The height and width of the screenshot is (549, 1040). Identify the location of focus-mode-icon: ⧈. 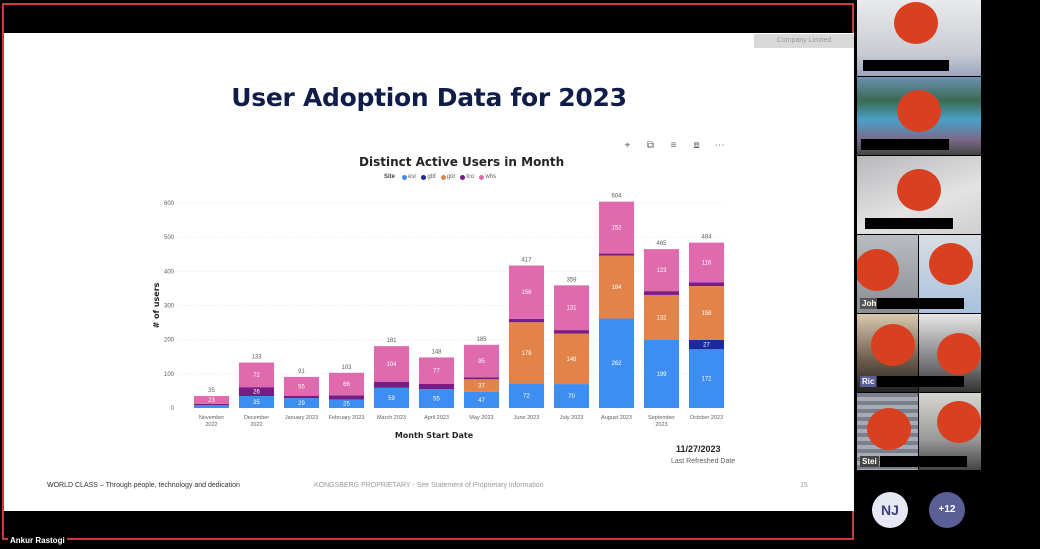
(696, 145).